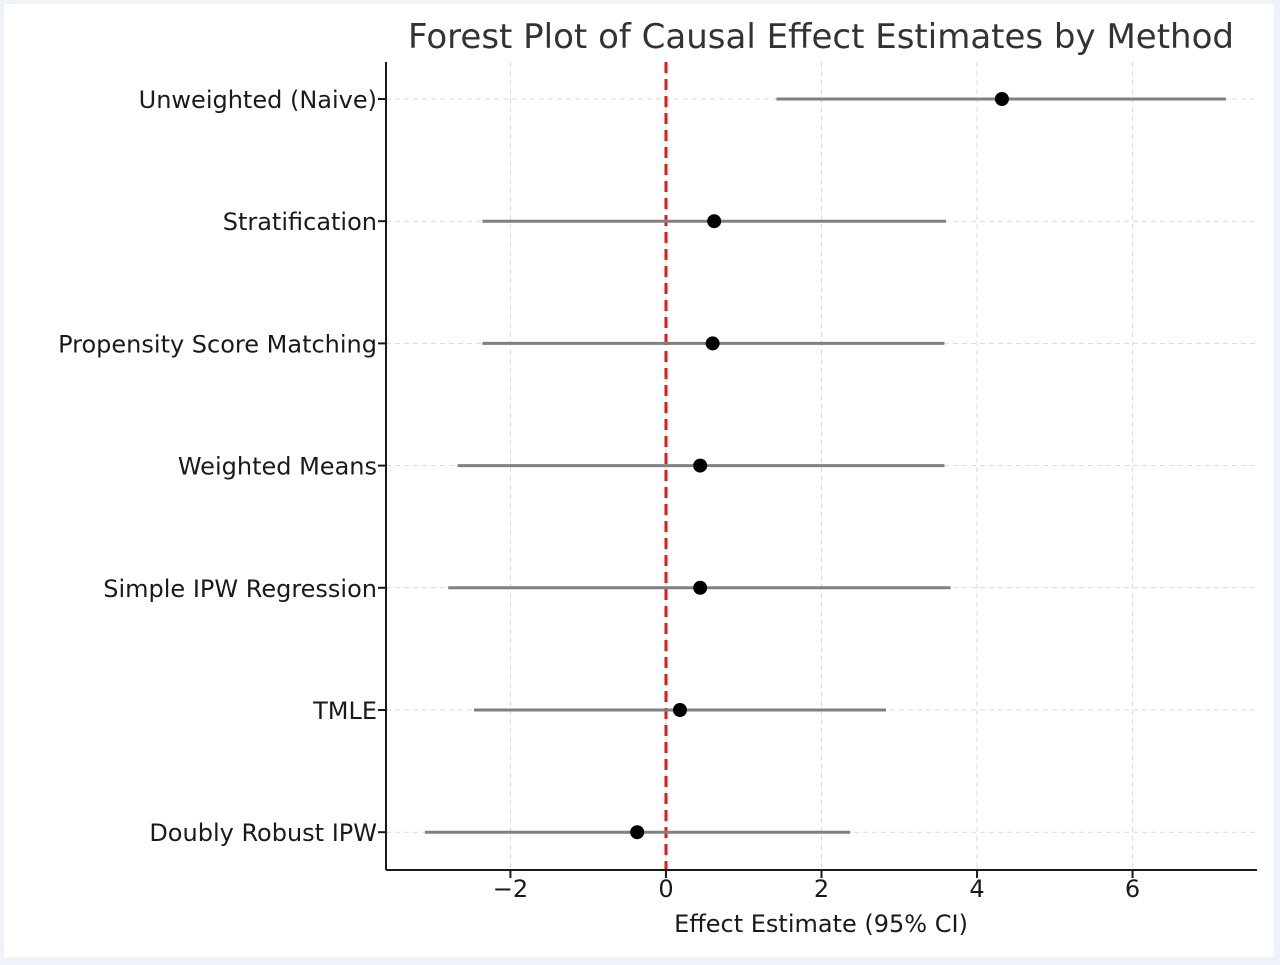 The width and height of the screenshot is (1280, 965). What do you see at coordinates (821, 924) in the screenshot?
I see `x-axis-label: Effect Estimate (95% CI)` at bounding box center [821, 924].